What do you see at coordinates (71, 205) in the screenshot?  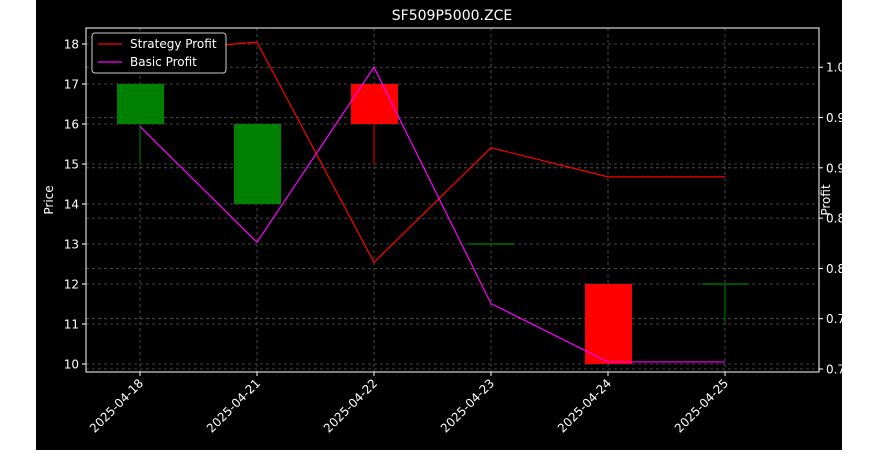 I see `left-tick-label-14: 14` at bounding box center [71, 205].